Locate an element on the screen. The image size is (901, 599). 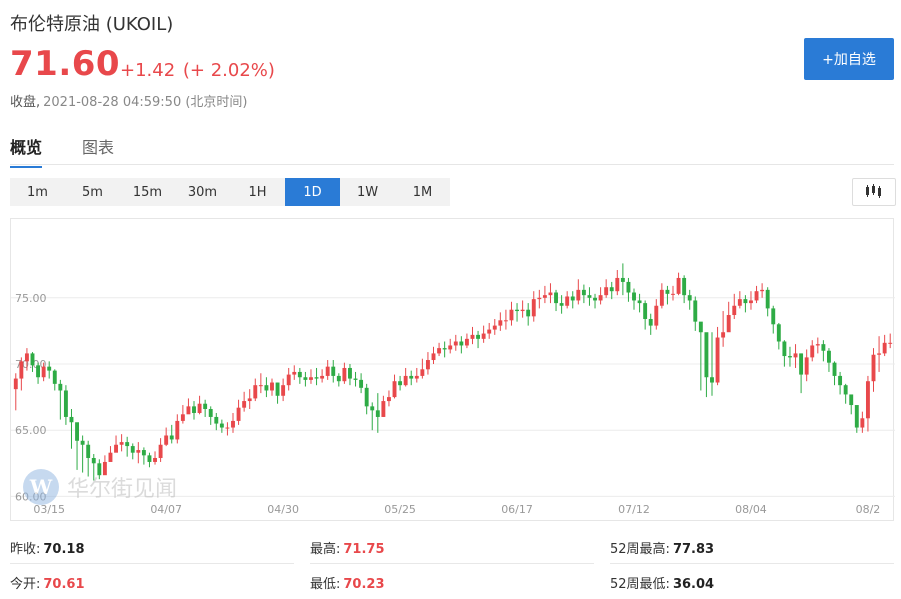
chart-type-button is located at coordinates (874, 192).